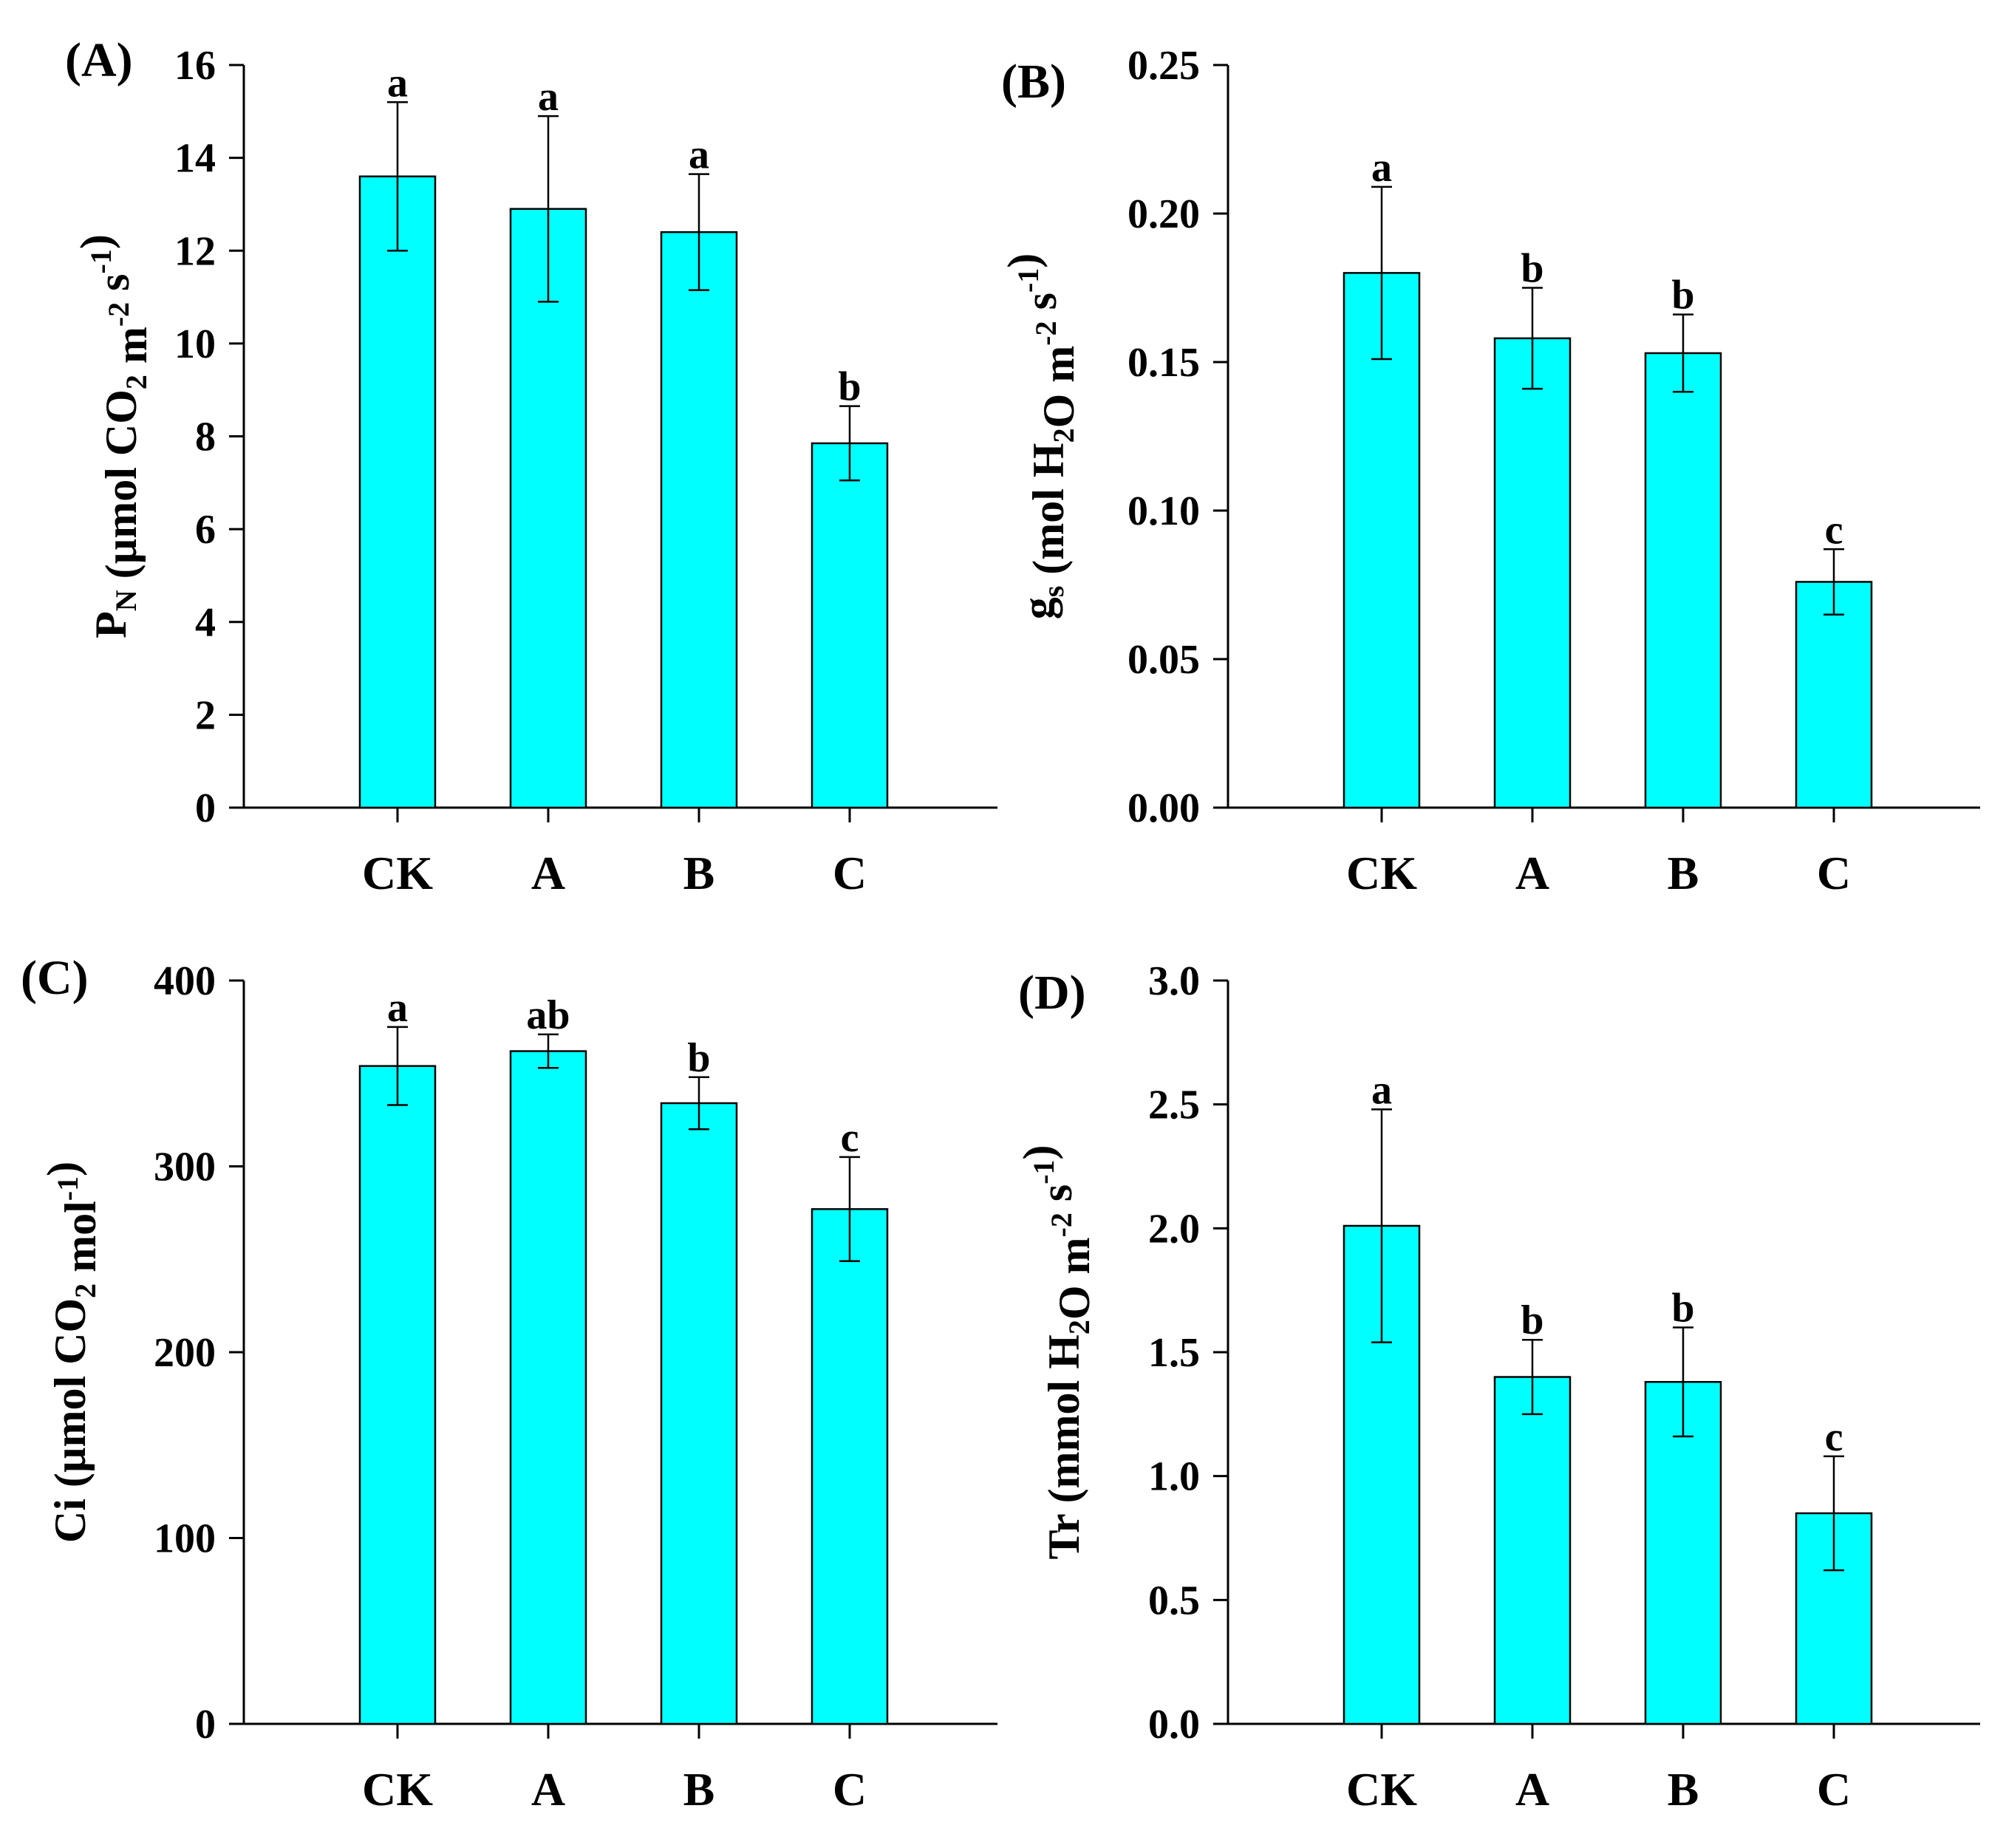 This screenshot has height=1848, width=2006. I want to click on y-tick-label: 200, so click(185, 1353).